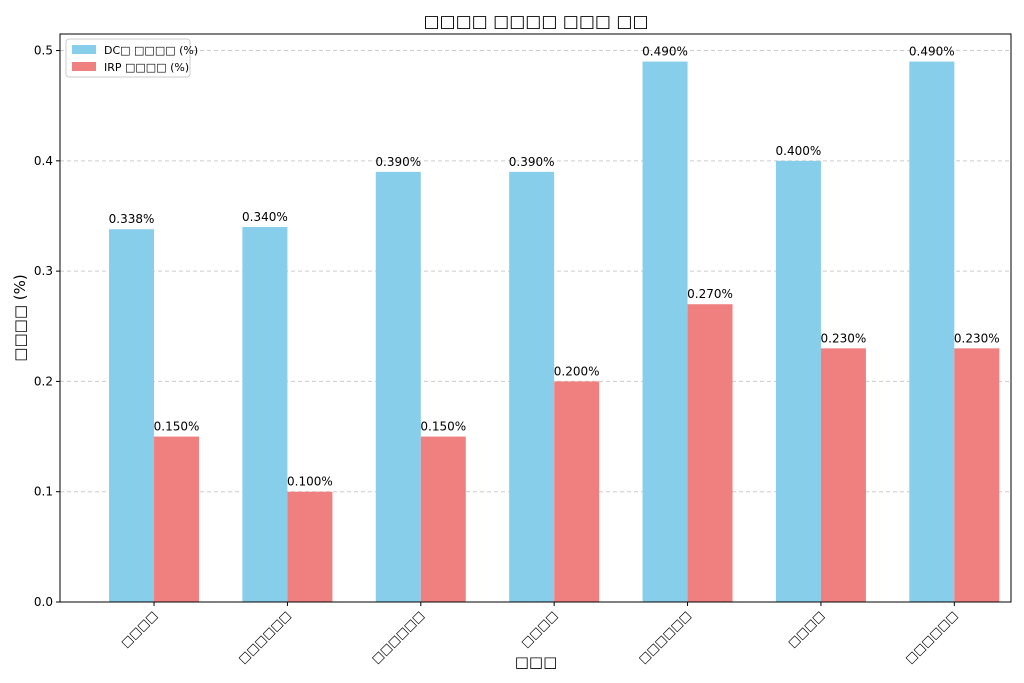  I want to click on legend: DC□ □□□□ (%) IRP □□□□ (%), so click(131, 58).